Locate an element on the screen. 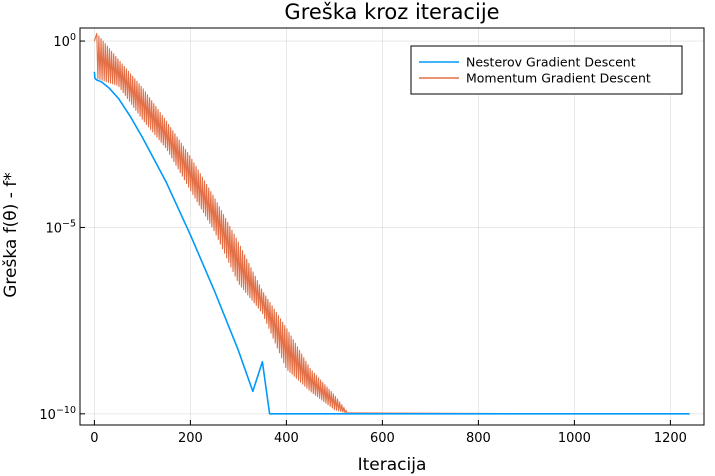 This screenshot has height=476, width=715. y-tick-label: 10⁻⁵ is located at coordinates (60, 227).